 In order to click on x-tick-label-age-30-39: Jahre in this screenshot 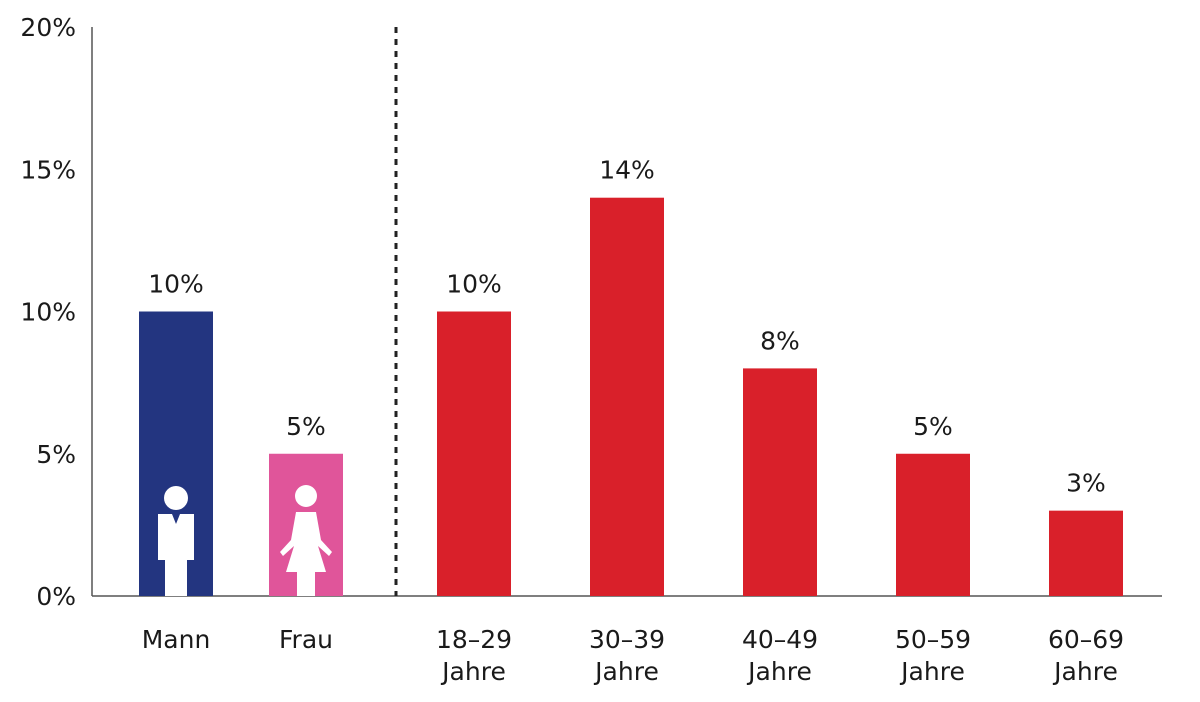, I will do `click(626, 671)`.